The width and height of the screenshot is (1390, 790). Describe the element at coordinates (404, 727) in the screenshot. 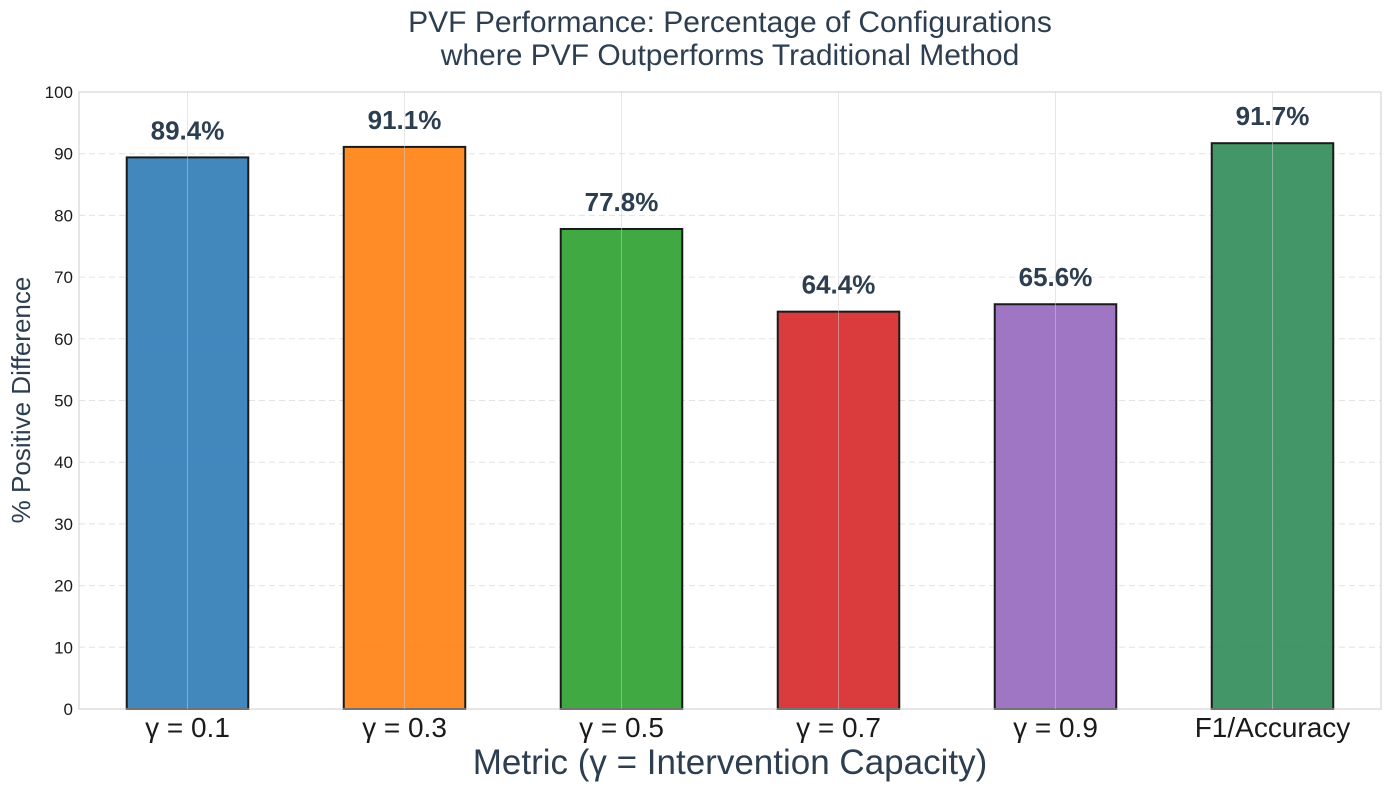

I see `x-tick-label: γ = 0.3` at that location.